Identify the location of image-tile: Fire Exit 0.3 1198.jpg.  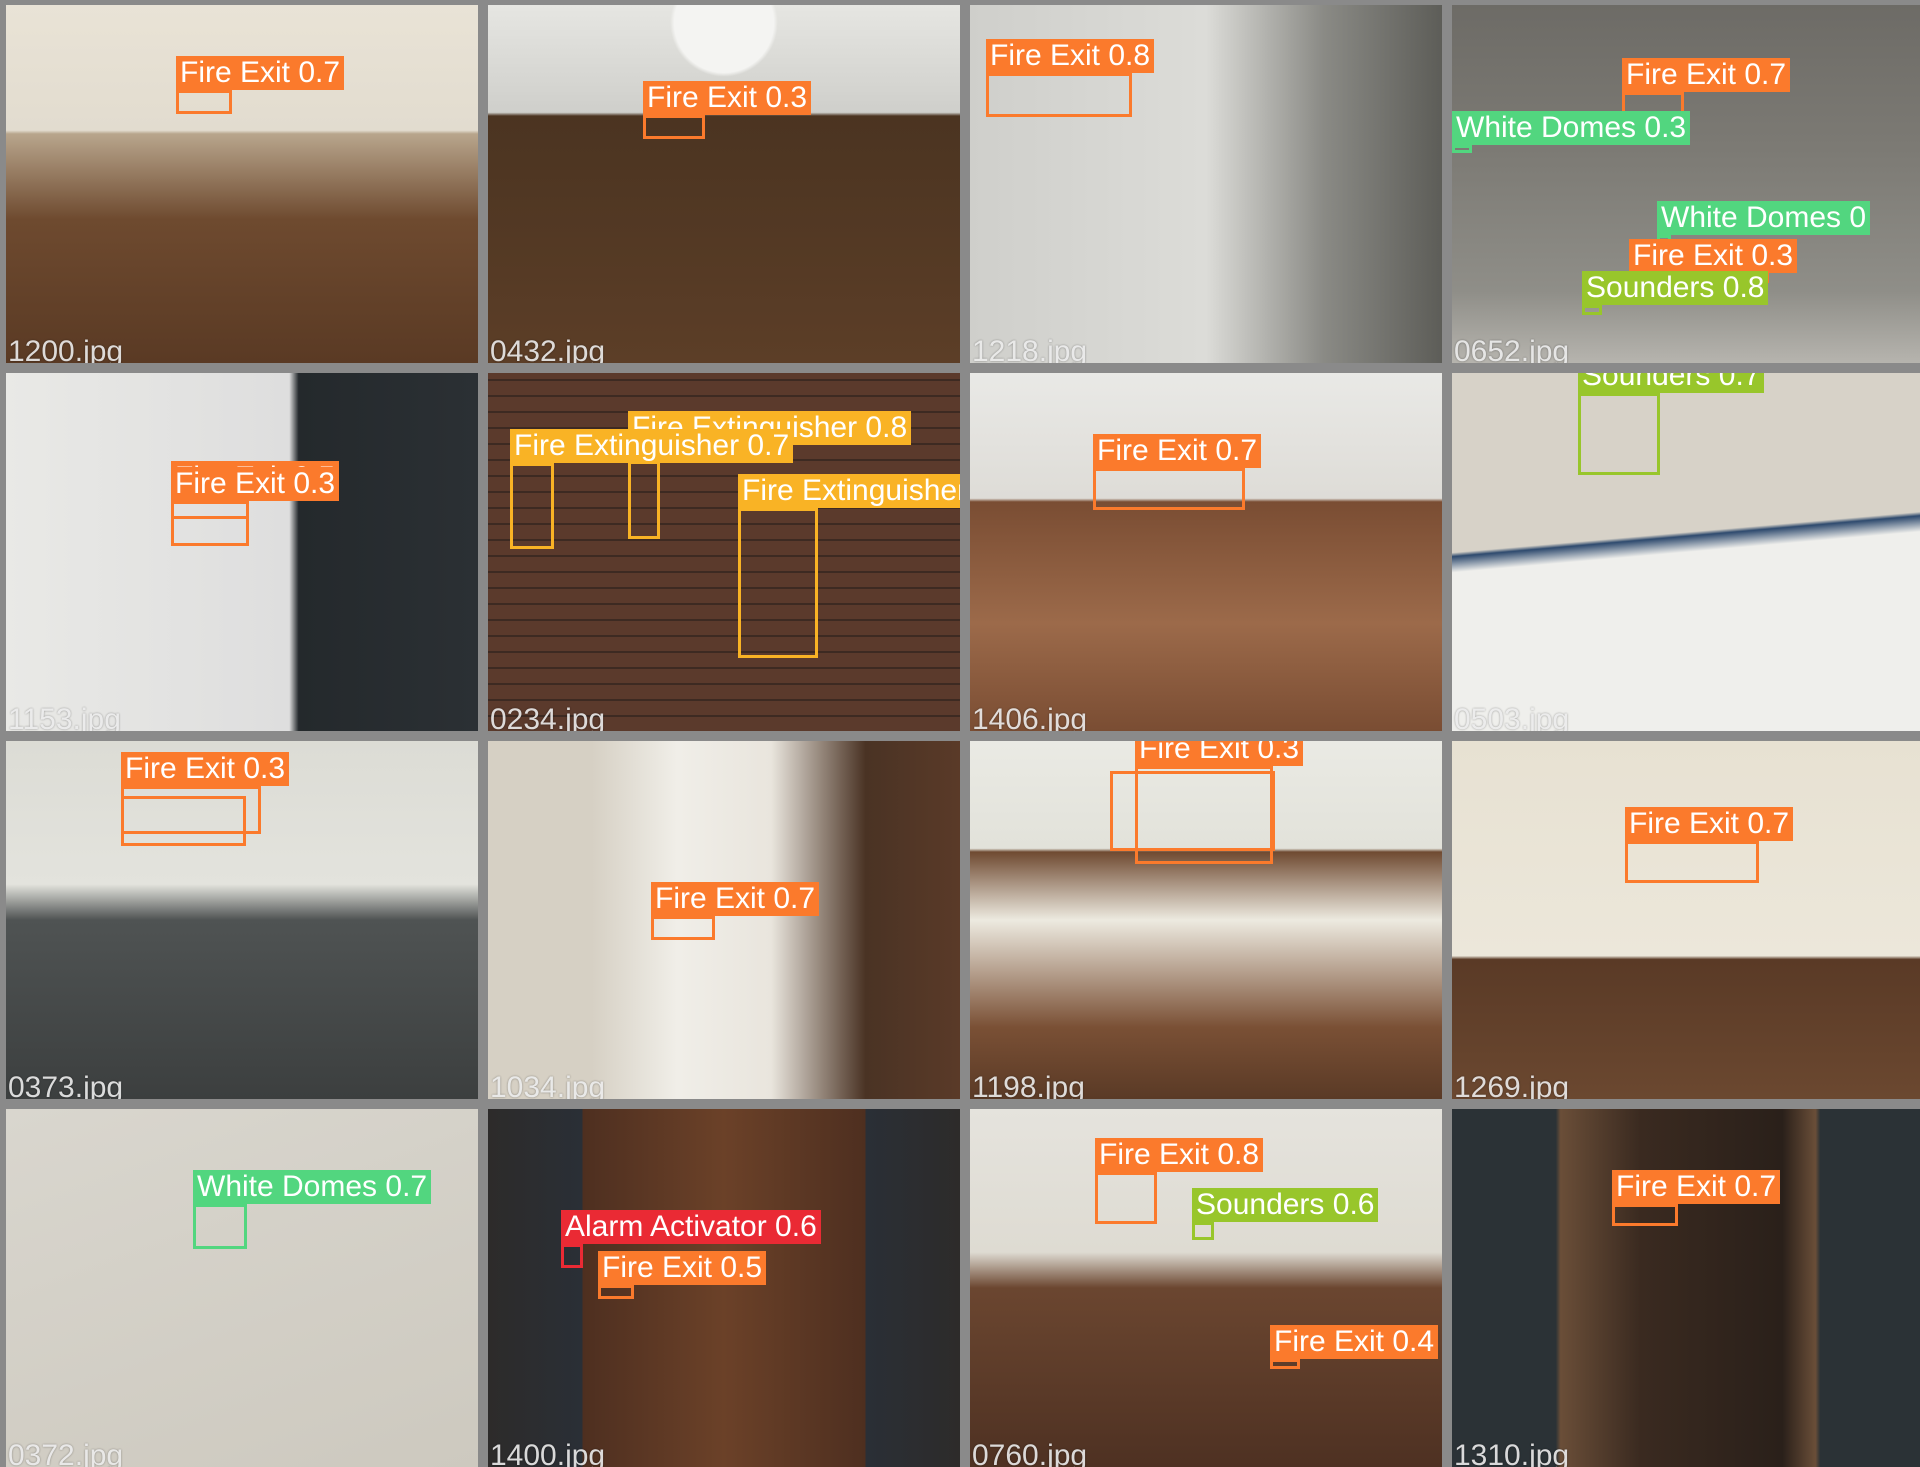
(1206, 920).